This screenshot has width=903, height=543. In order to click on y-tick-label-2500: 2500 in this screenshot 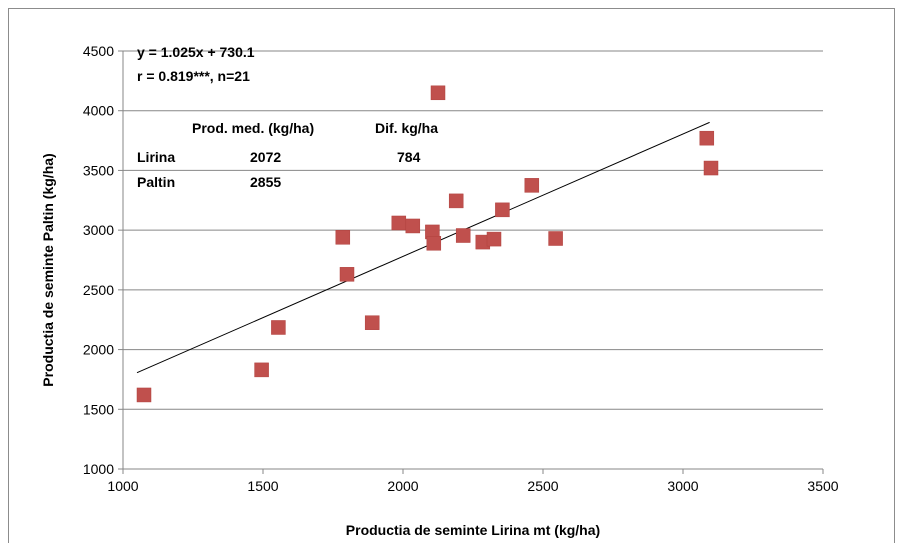, I will do `click(98, 290)`.